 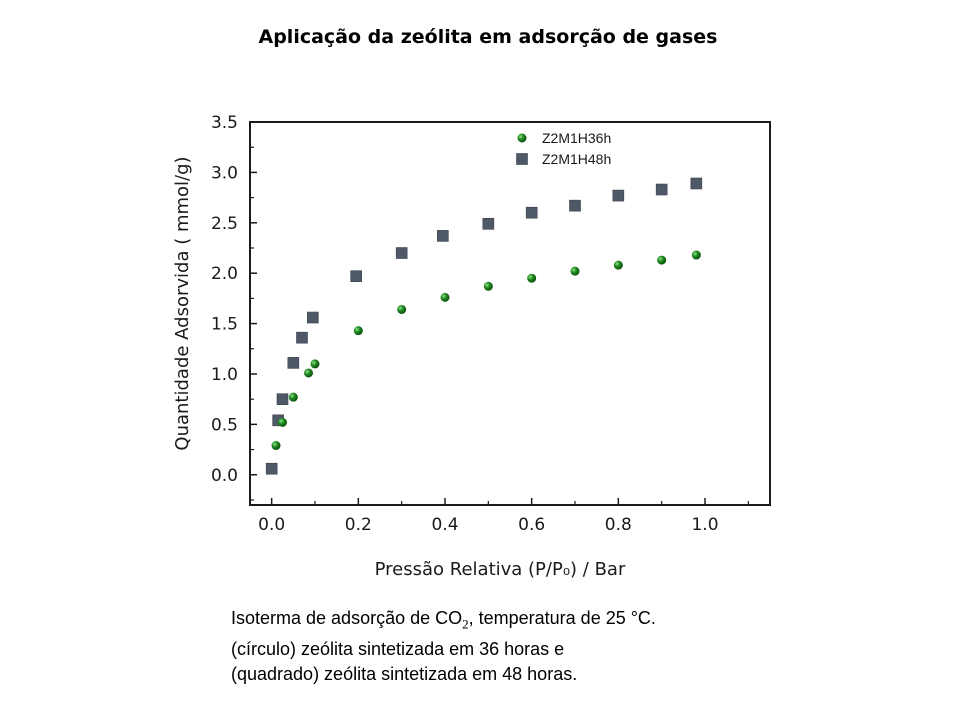 What do you see at coordinates (522, 138) in the screenshot?
I see `legend-marker-z2m1h36h` at bounding box center [522, 138].